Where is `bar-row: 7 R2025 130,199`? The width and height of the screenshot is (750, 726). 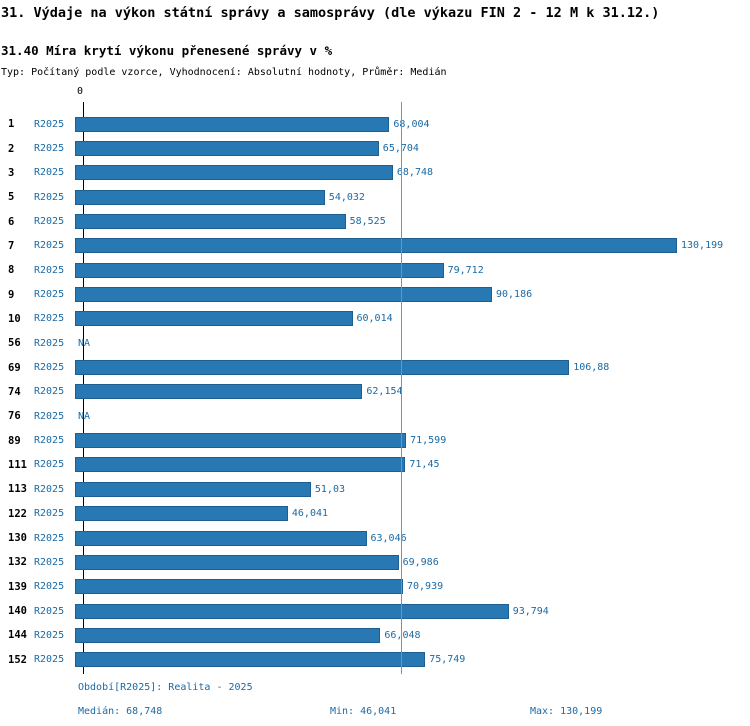
bar-row: 7 R2025 130,199 is located at coordinates (375, 246).